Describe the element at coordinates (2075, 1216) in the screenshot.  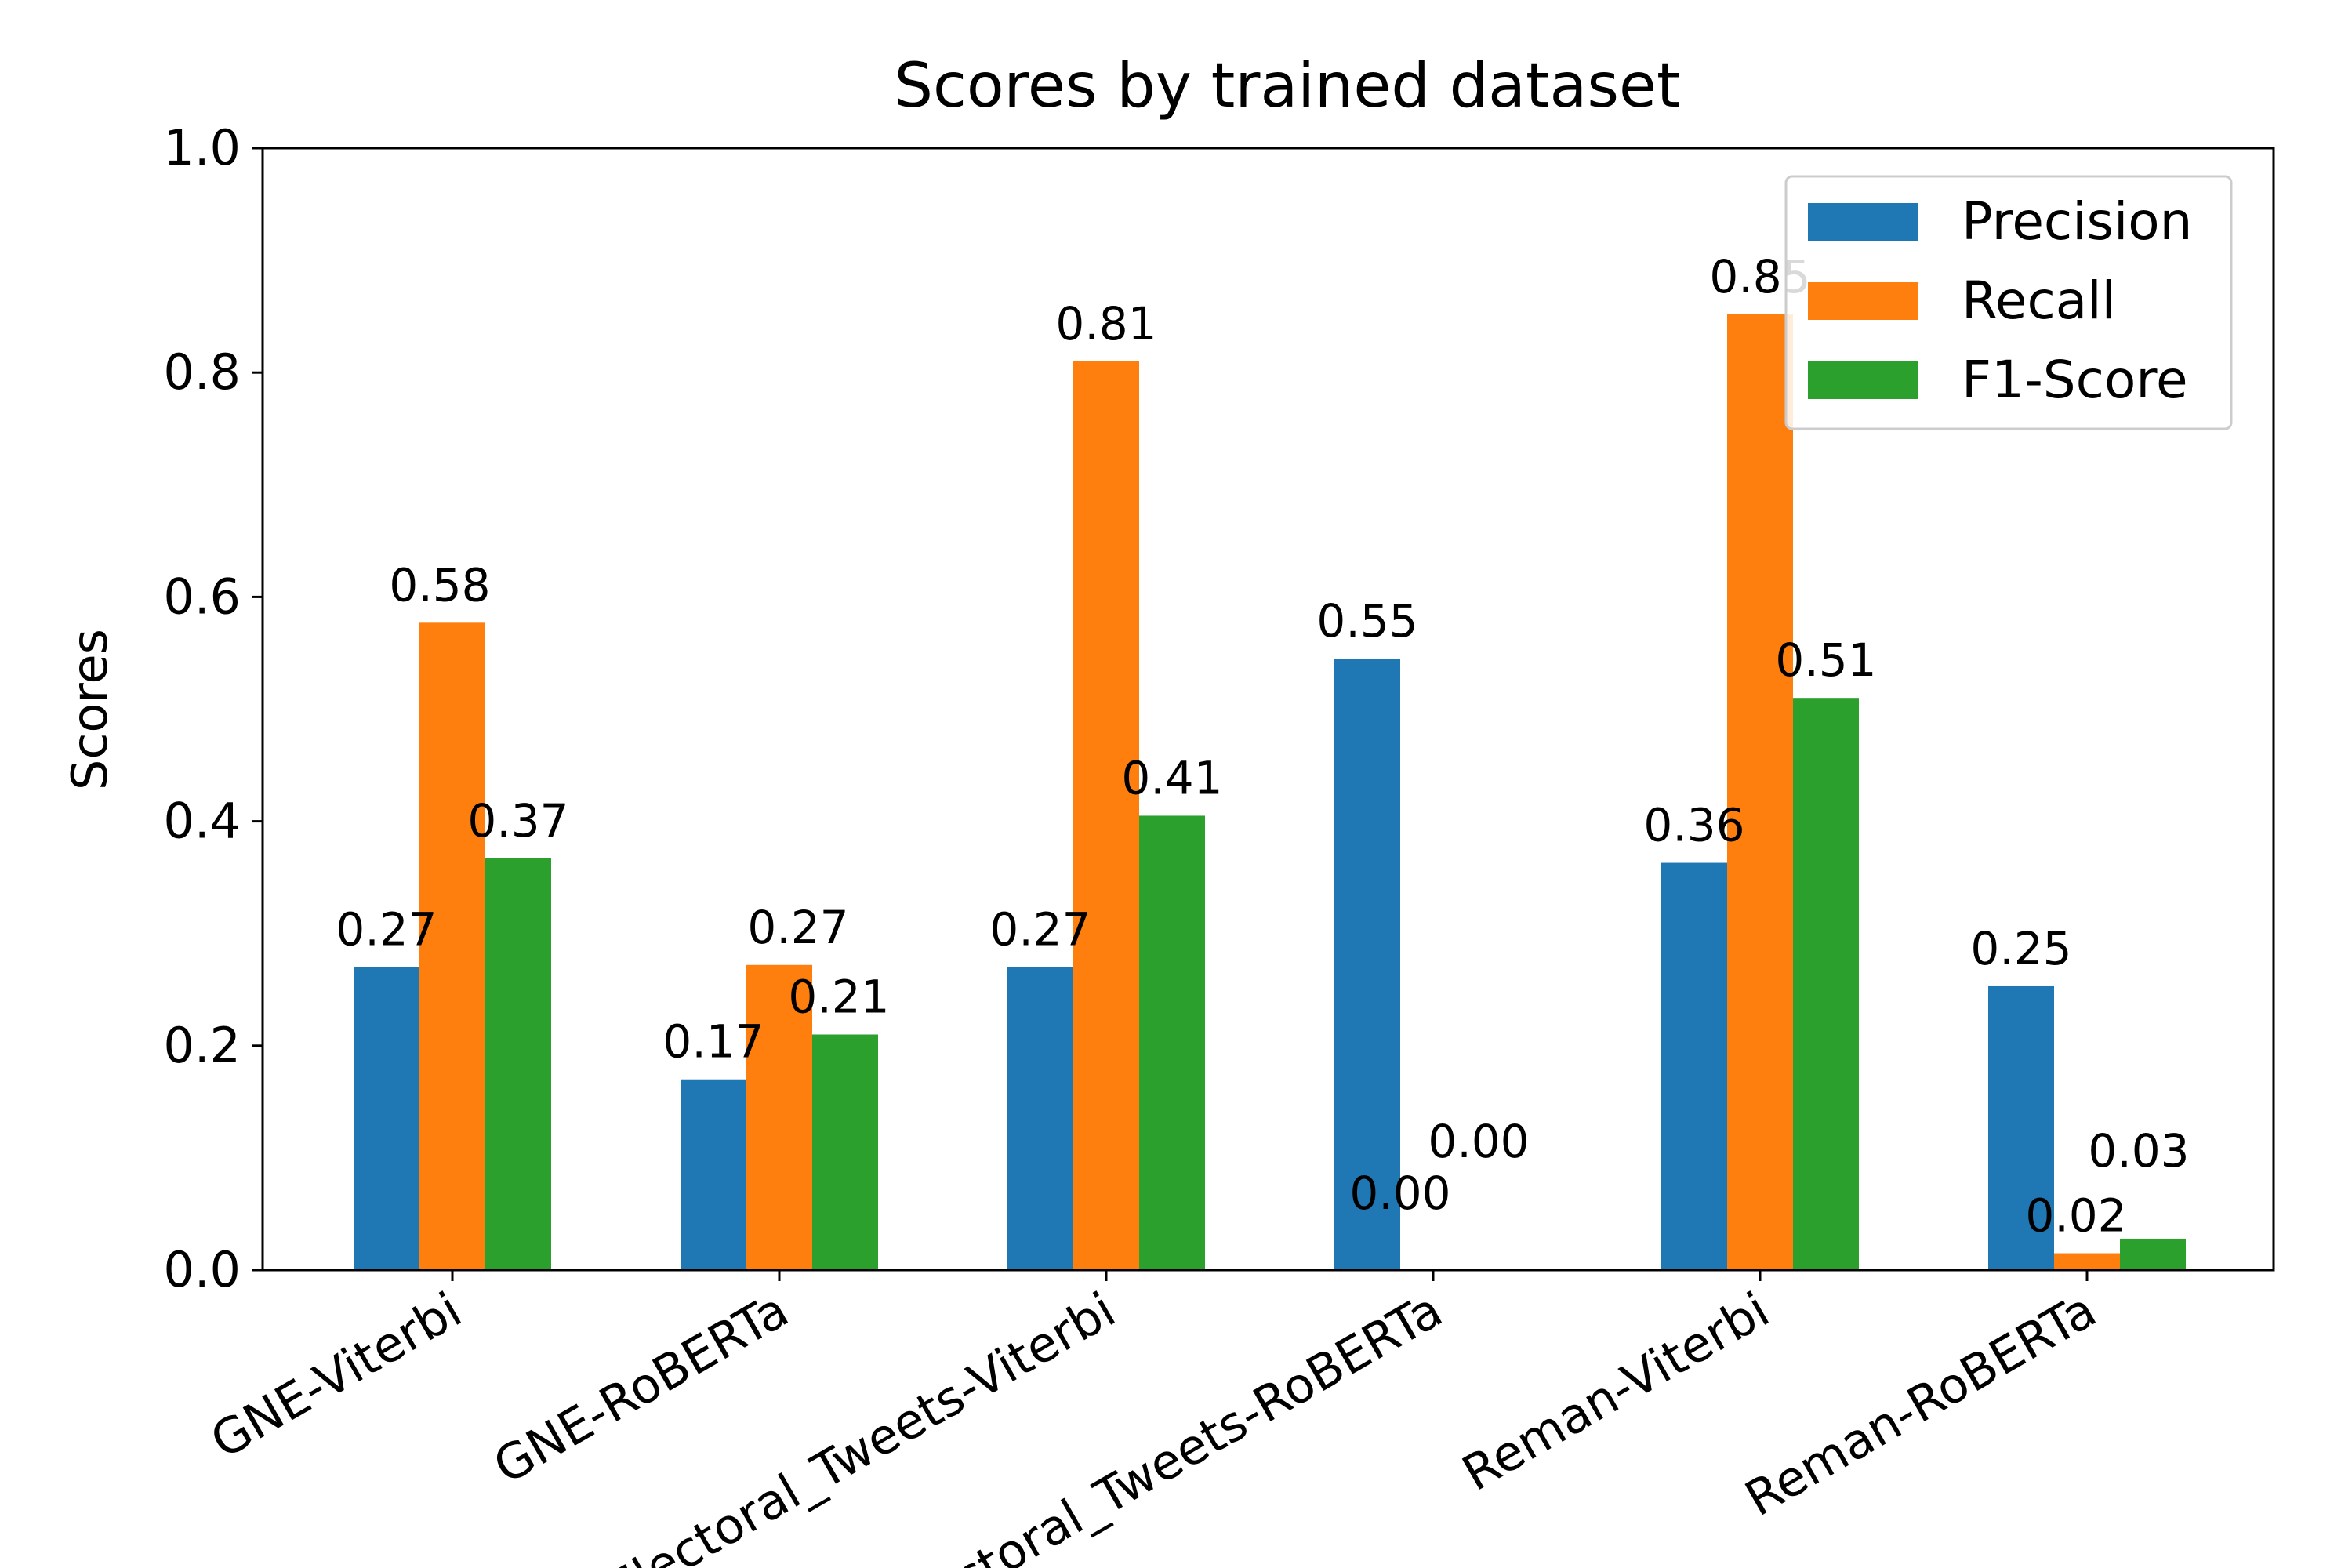
I see `bar-value-label: 0.02` at that location.